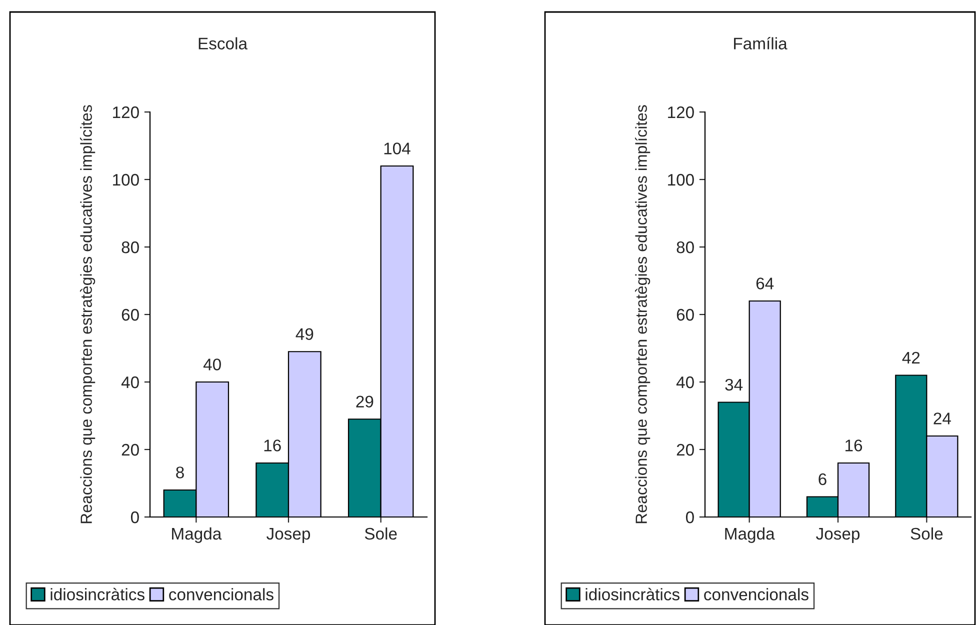  Describe the element at coordinates (212, 364) in the screenshot. I see `data-label: 40` at that location.